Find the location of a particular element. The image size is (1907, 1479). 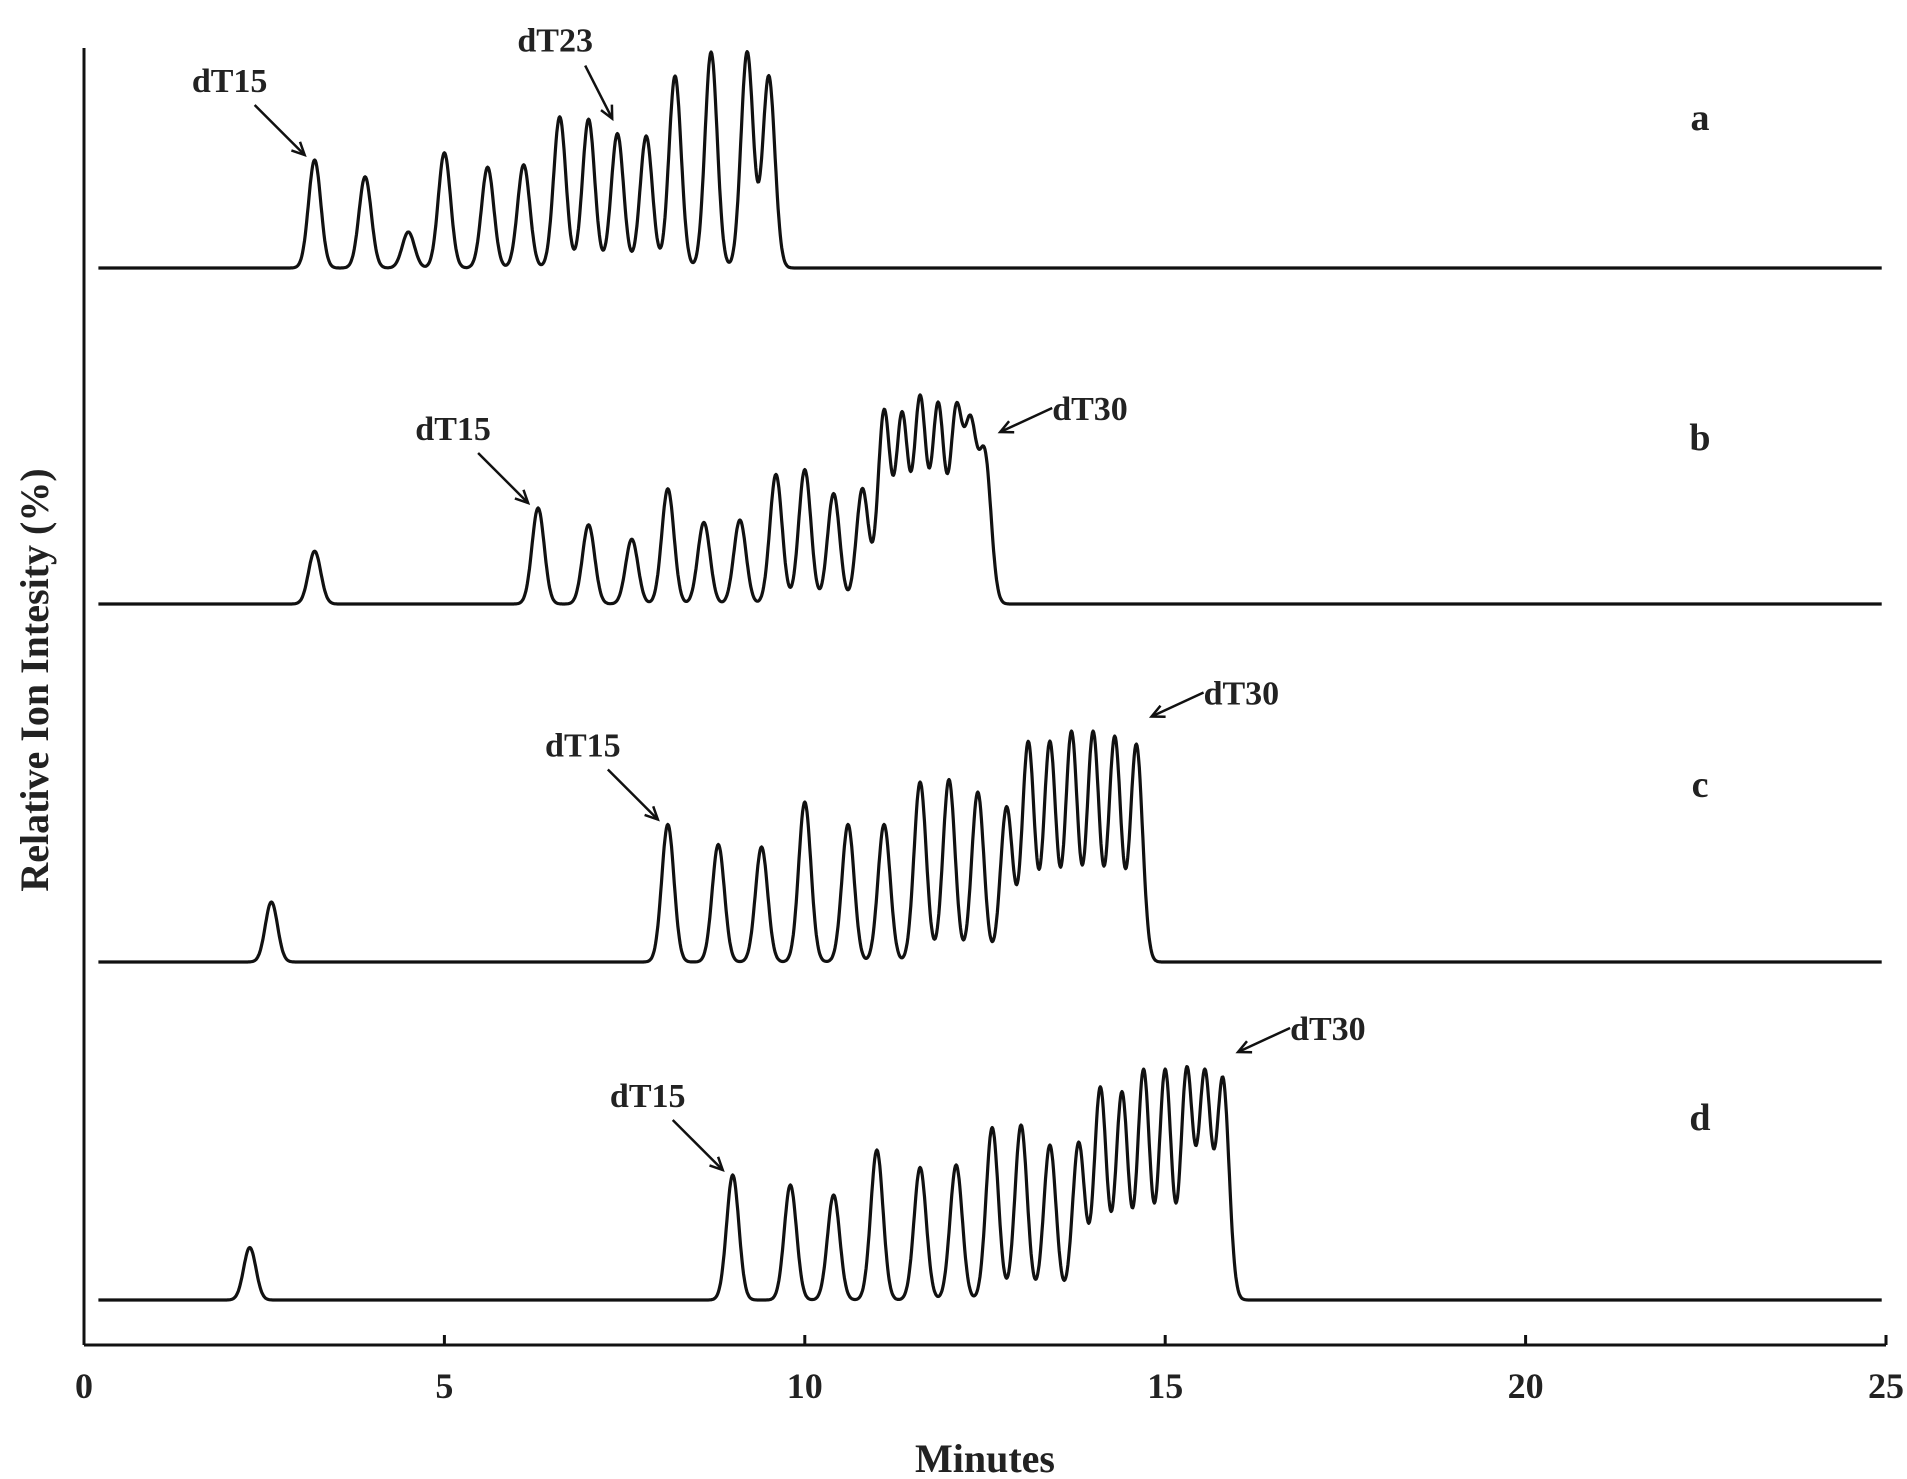

panel-label-d: d is located at coordinates (1699, 1118).